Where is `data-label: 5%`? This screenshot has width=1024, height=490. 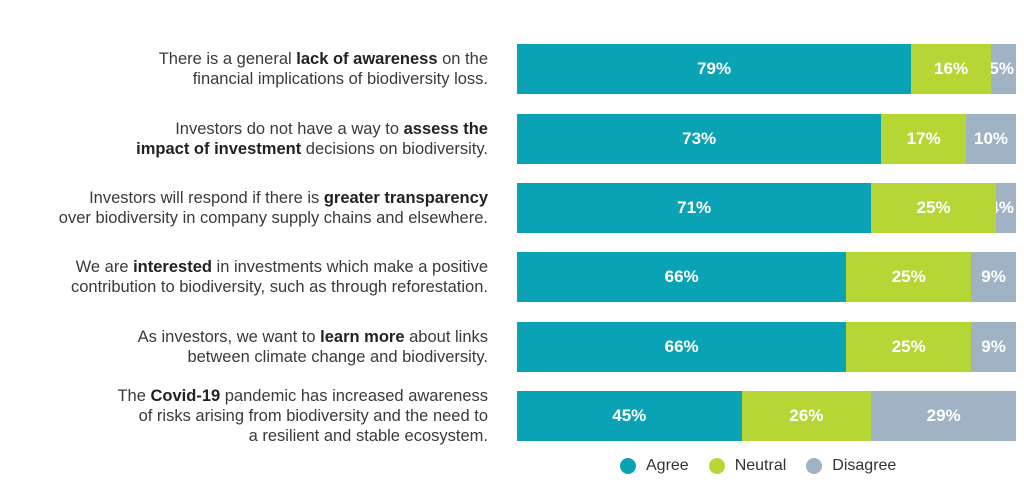 data-label: 5% is located at coordinates (1002, 68).